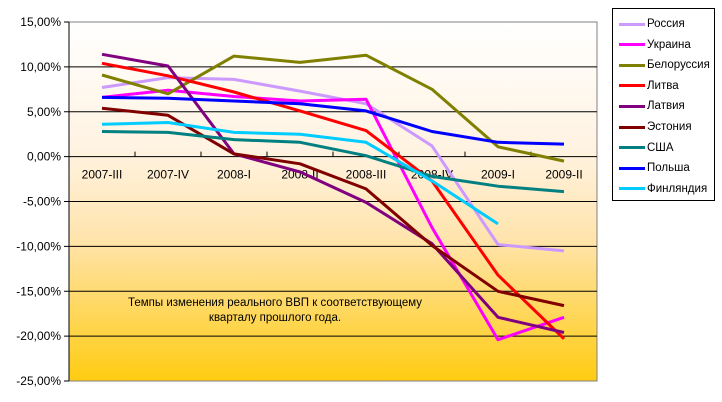  What do you see at coordinates (102, 175) in the screenshot?
I see `x-tick-label: 2007-III` at bounding box center [102, 175].